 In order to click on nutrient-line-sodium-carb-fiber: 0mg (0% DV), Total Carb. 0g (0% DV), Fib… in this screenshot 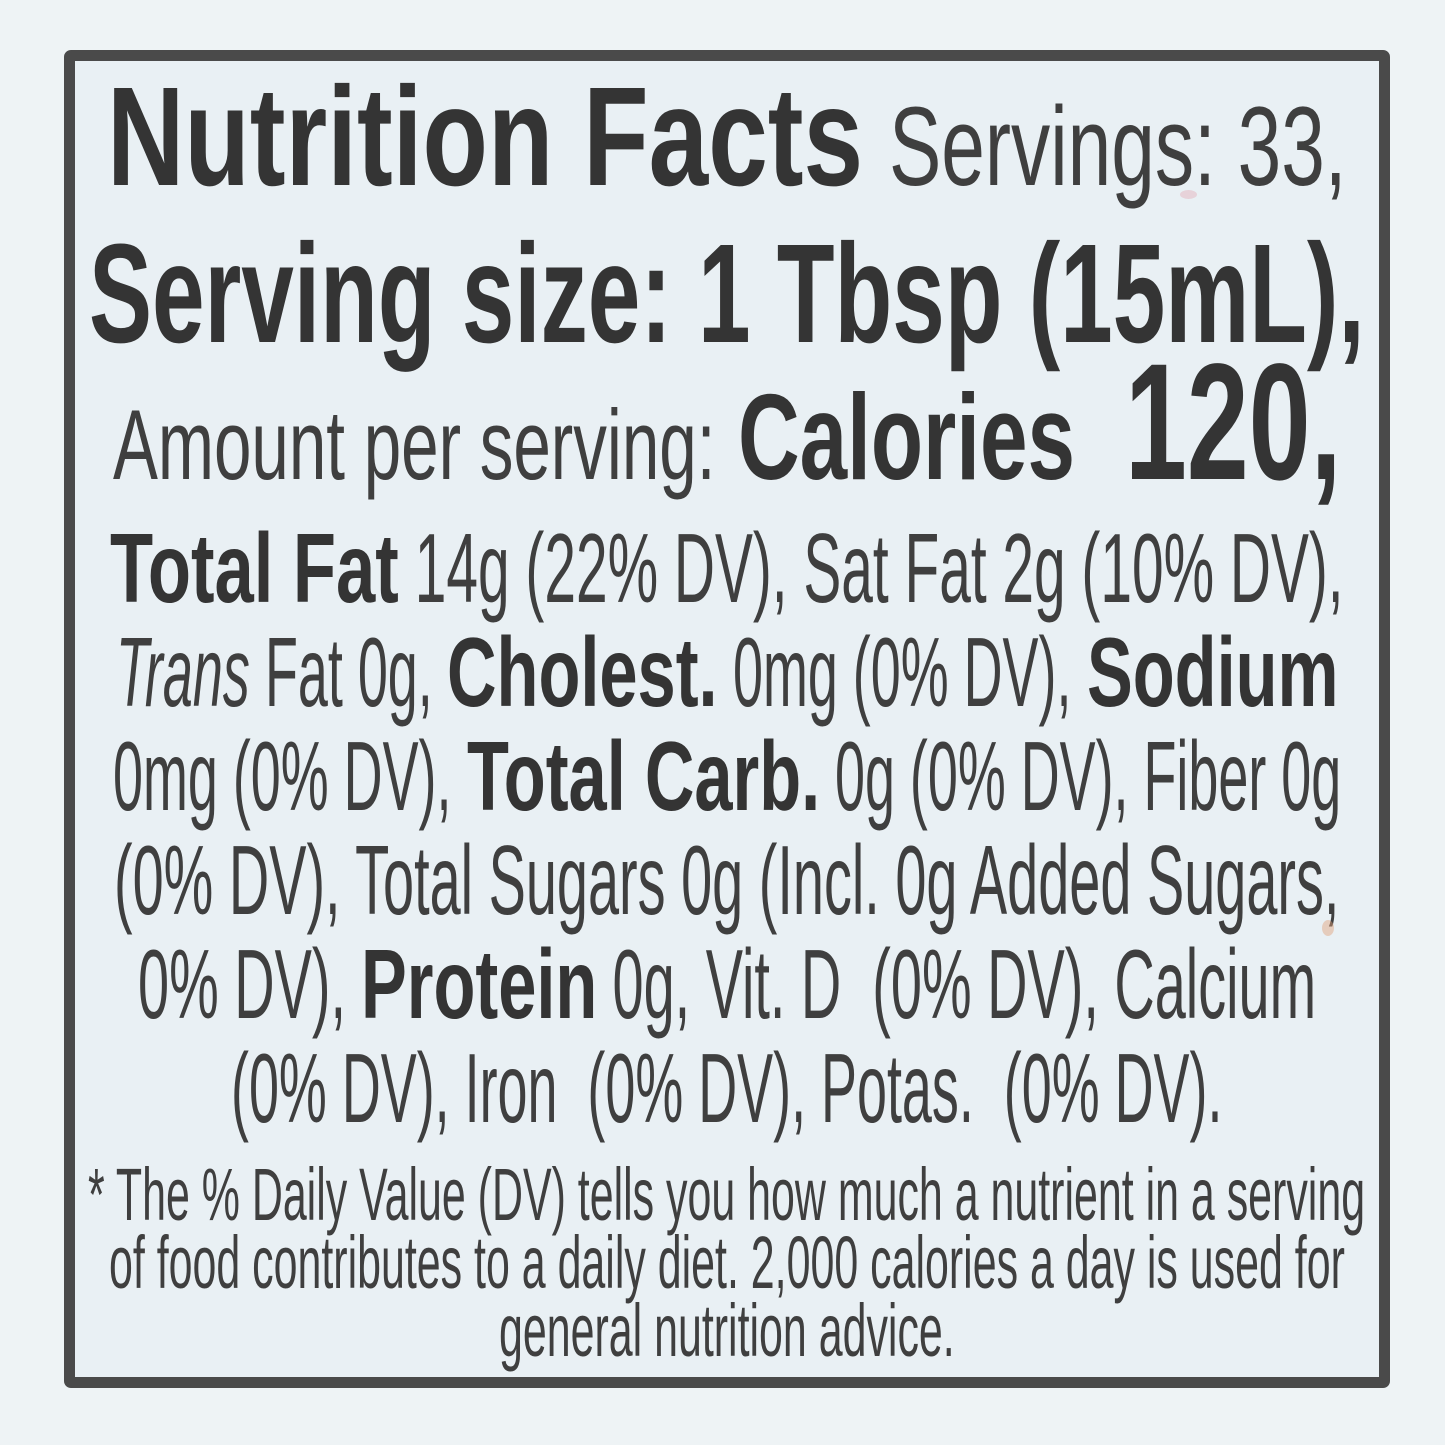, I will do `click(727, 776)`.